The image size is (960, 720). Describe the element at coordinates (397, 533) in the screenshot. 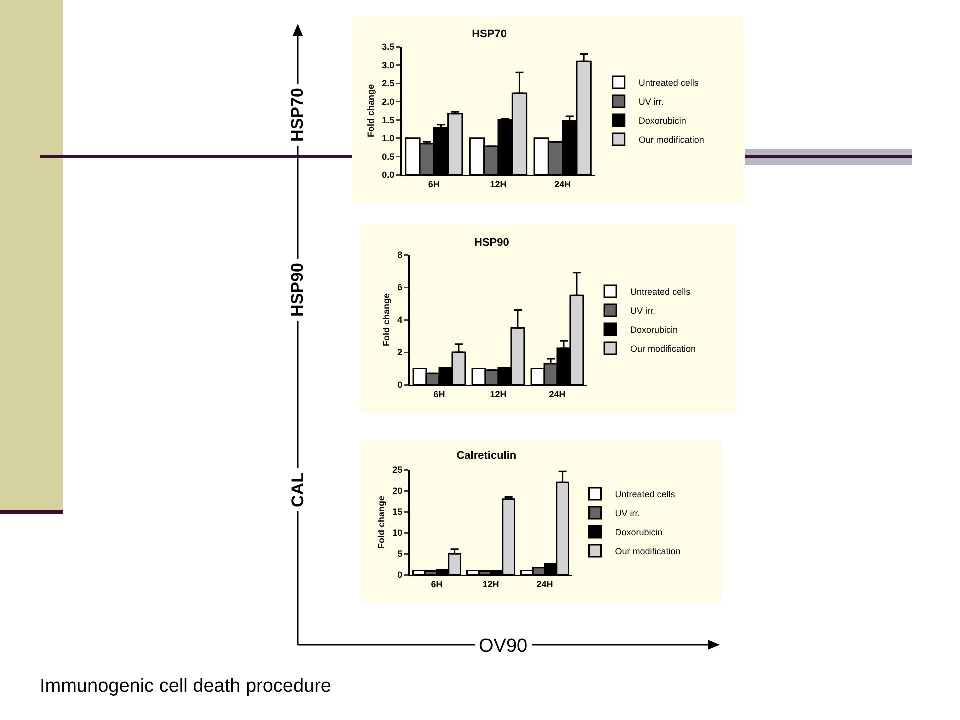

I see `y-tick-label: 10` at that location.